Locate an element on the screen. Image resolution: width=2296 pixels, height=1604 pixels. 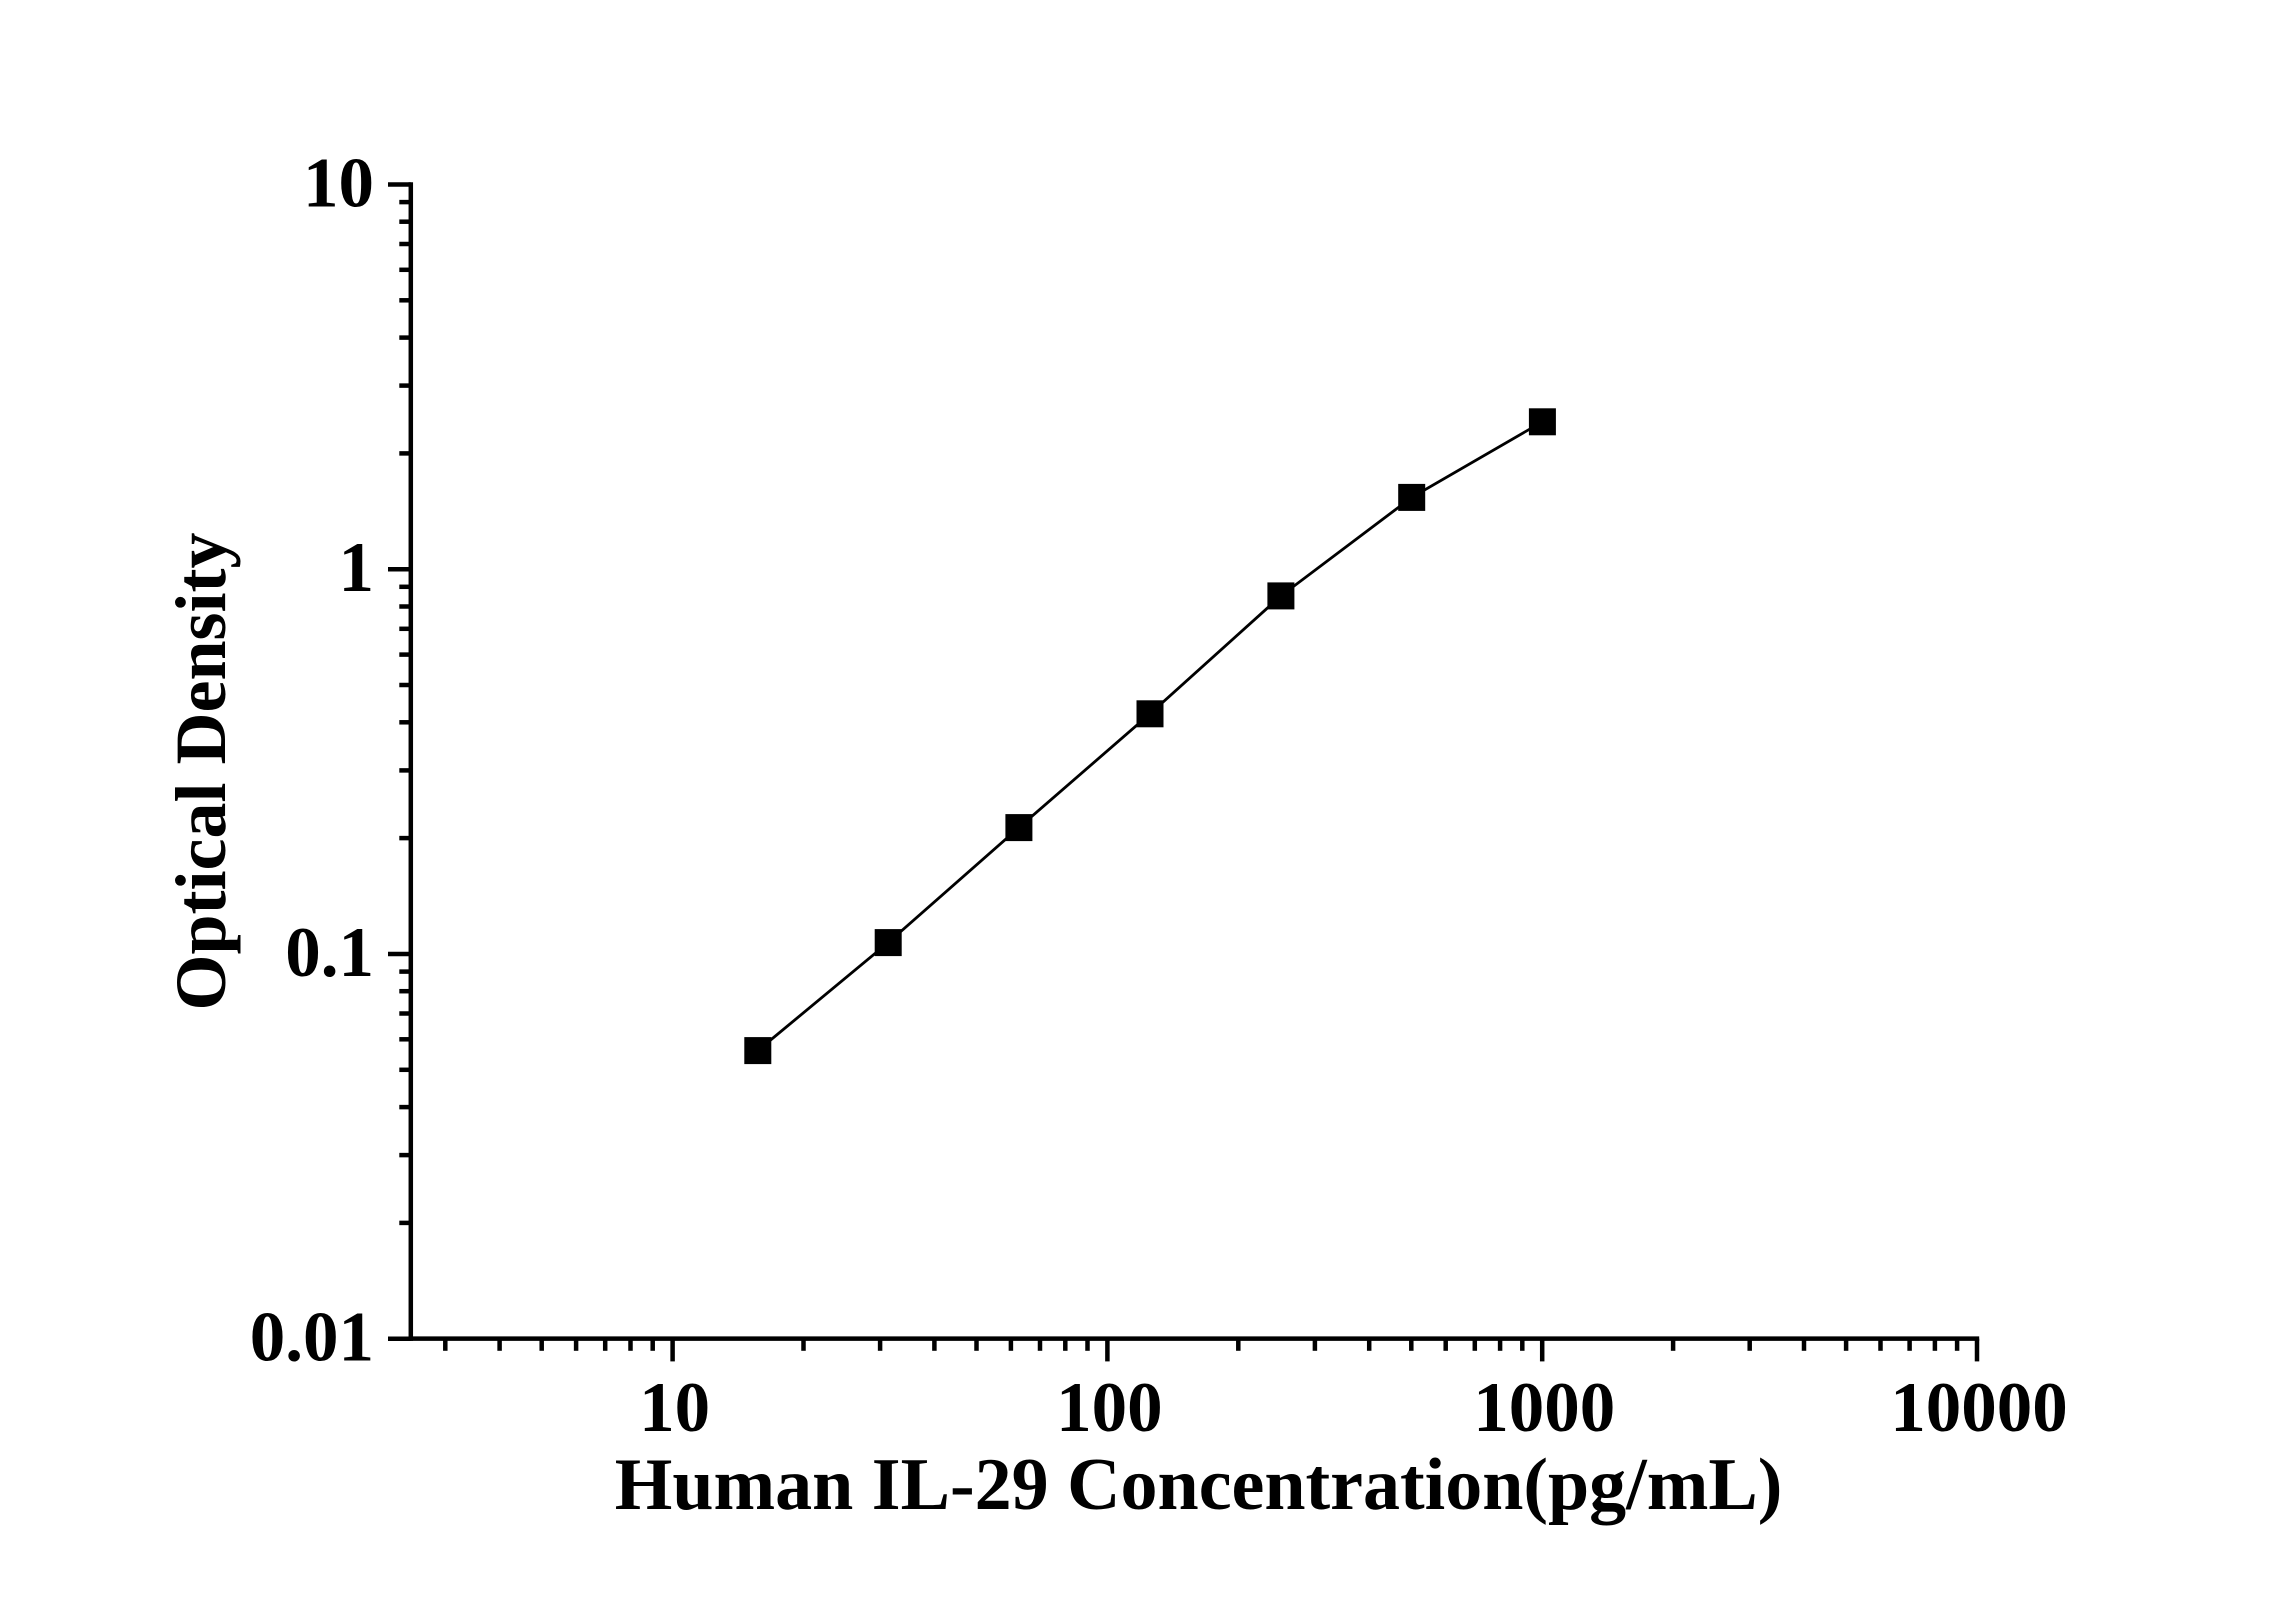
svg-text: Optical Density is located at coordinates (201, 772).